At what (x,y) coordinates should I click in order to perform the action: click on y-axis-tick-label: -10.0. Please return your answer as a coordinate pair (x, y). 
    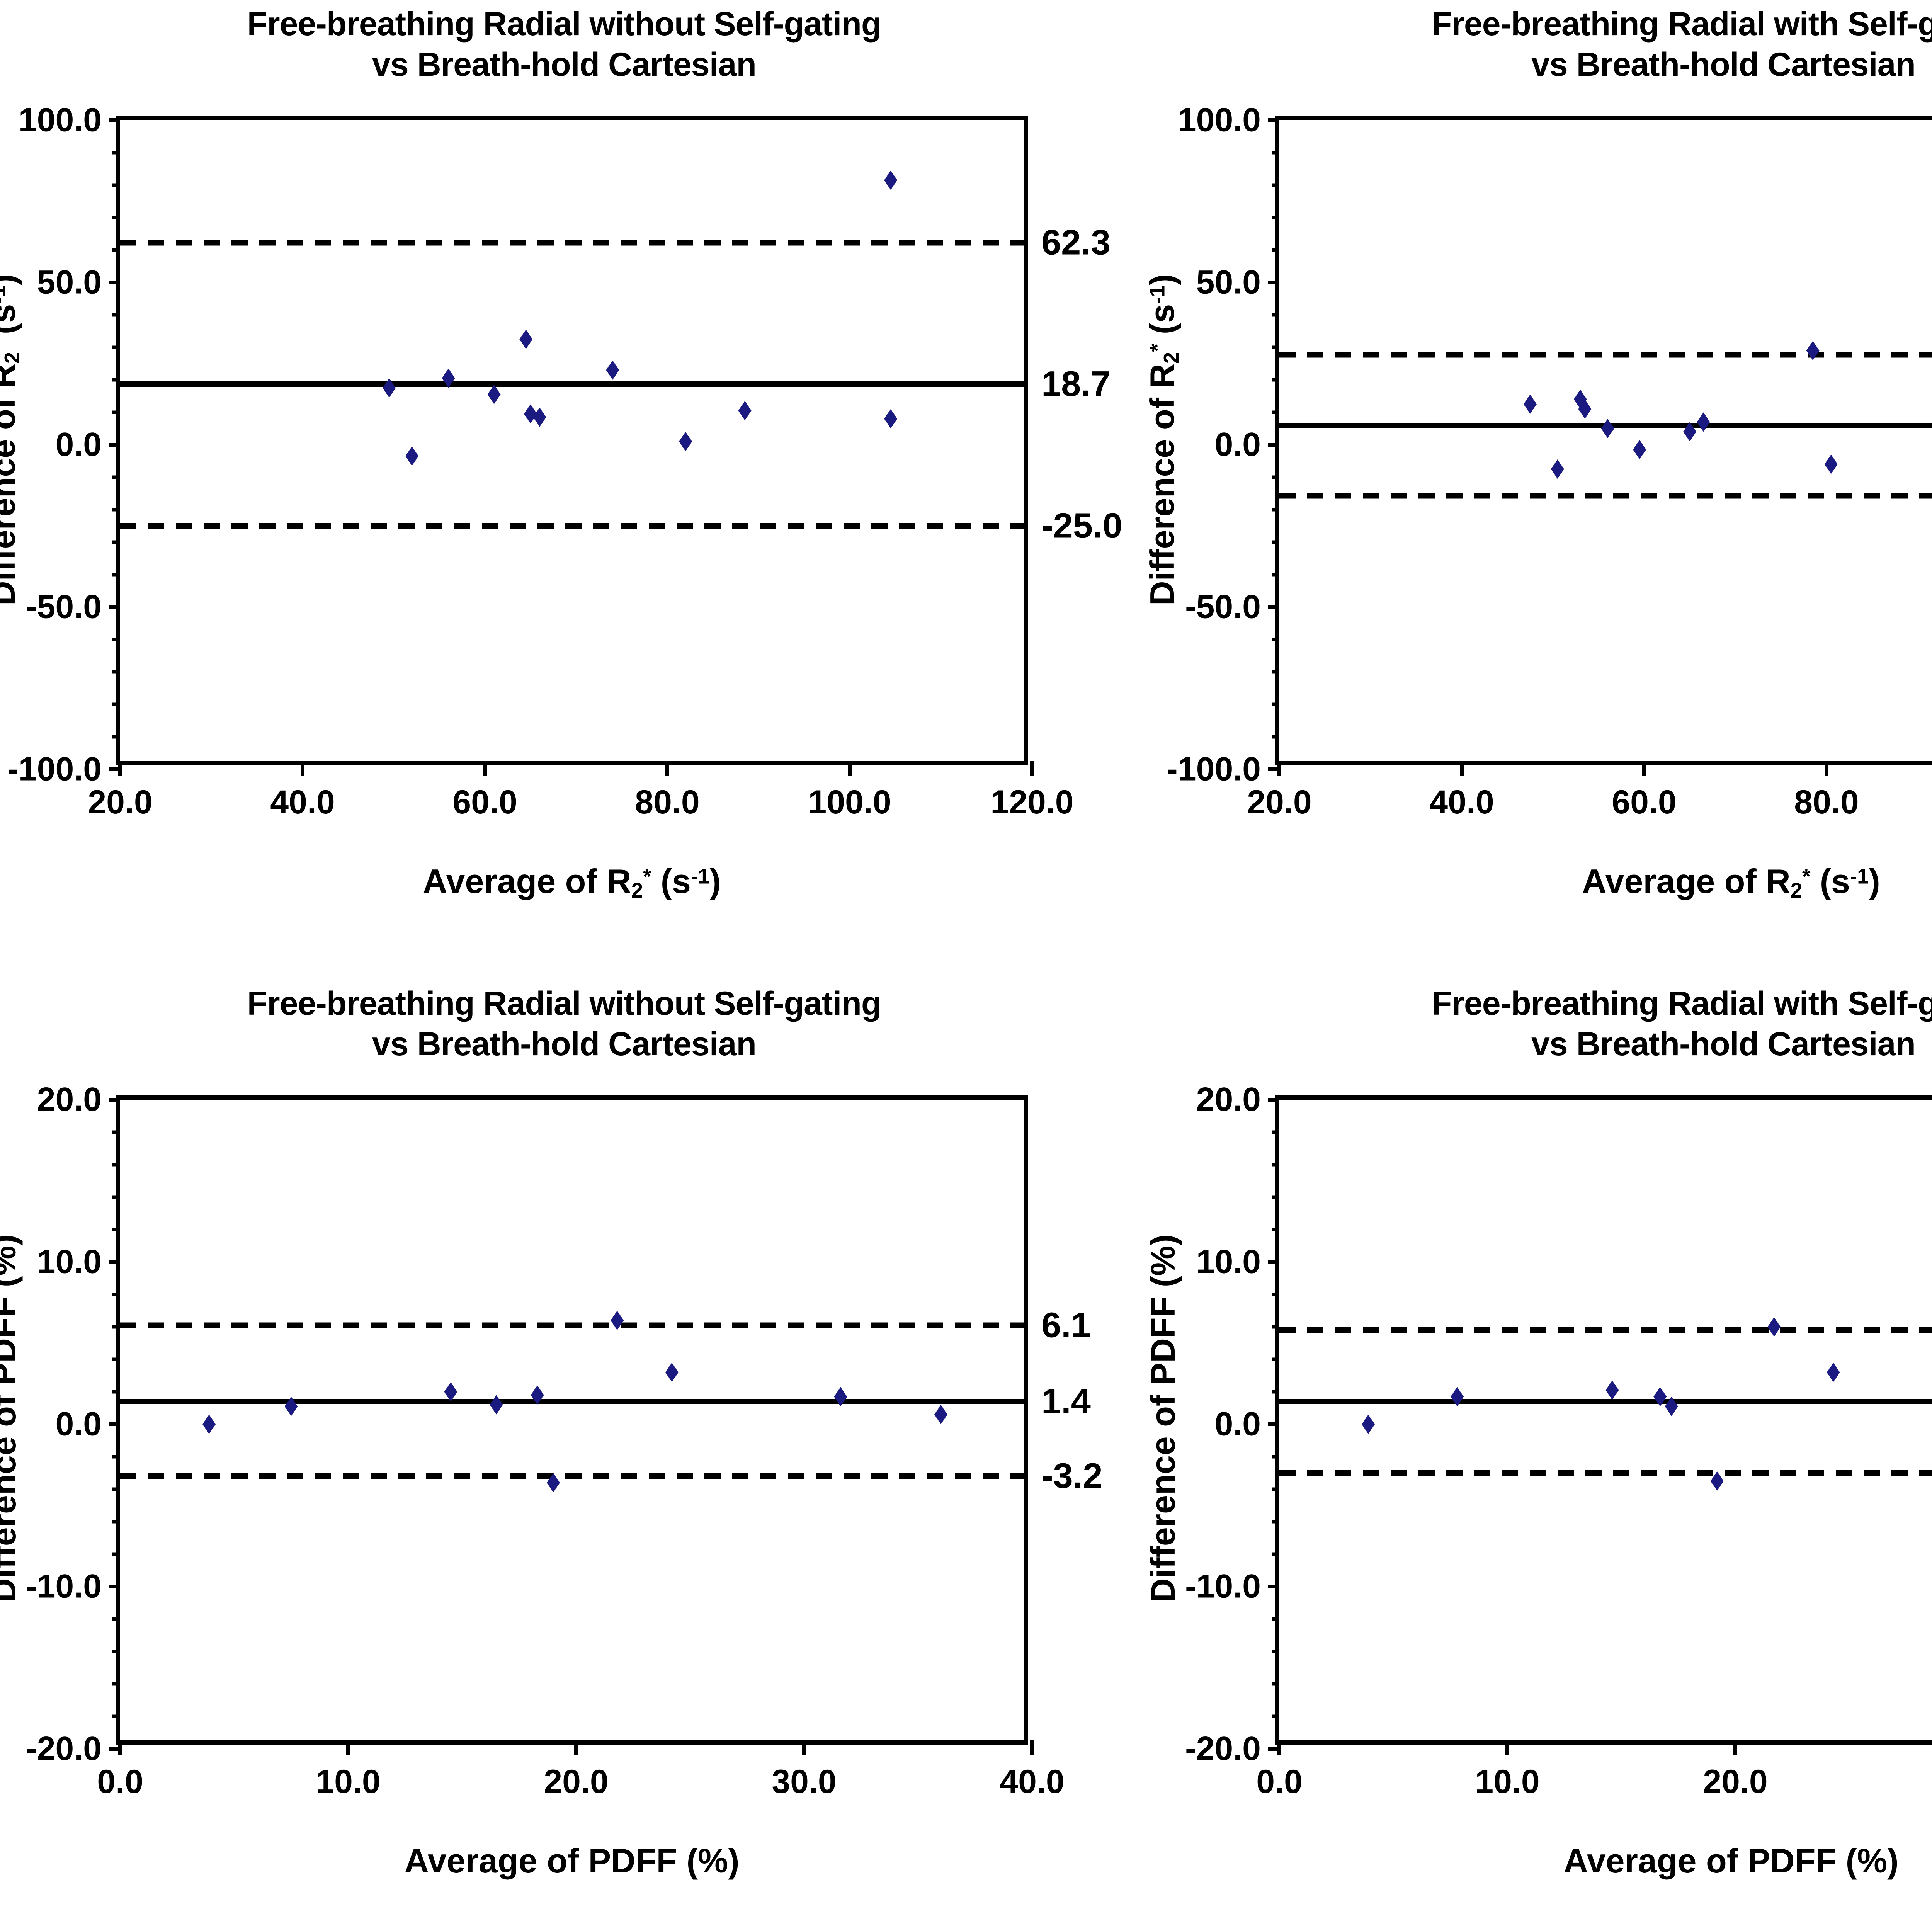
    Looking at the image, I should click on (1223, 1586).